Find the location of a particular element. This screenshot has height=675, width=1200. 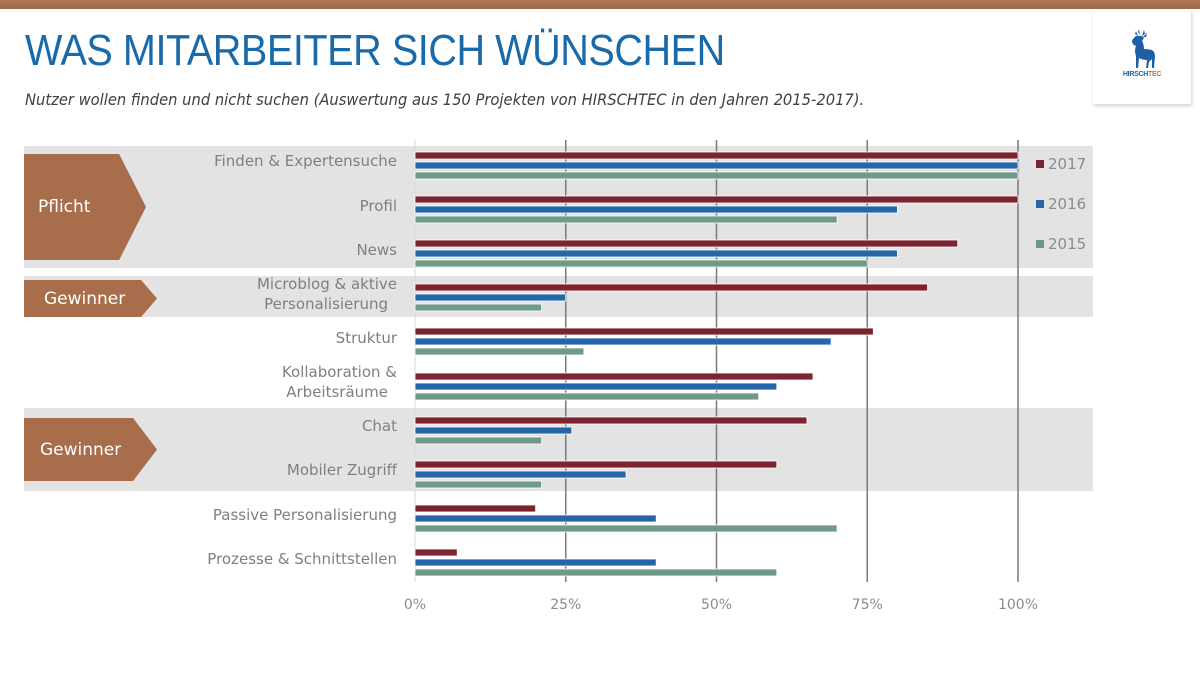

x-tick-label: 25% is located at coordinates (565, 605).